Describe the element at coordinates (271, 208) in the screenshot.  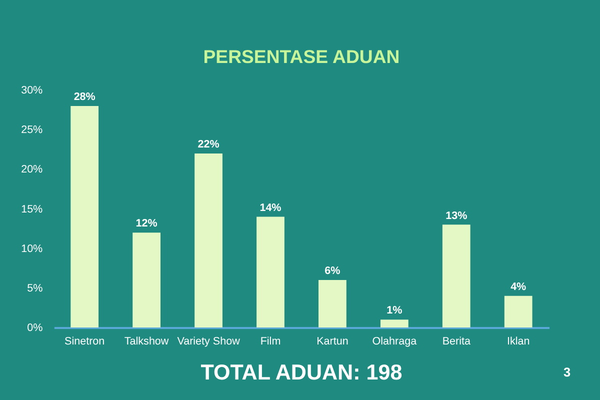
I see `data-label: 14%` at that location.